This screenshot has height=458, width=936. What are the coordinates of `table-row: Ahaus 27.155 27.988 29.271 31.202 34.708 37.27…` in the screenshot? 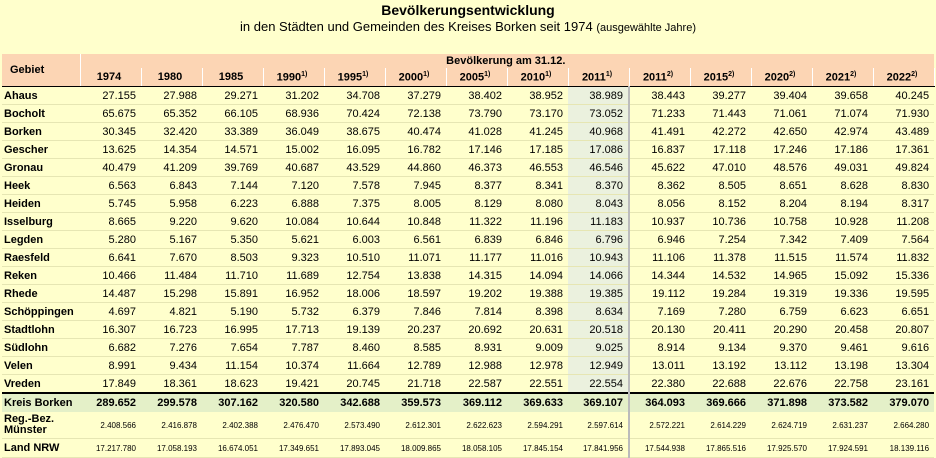 It's located at (468, 95).